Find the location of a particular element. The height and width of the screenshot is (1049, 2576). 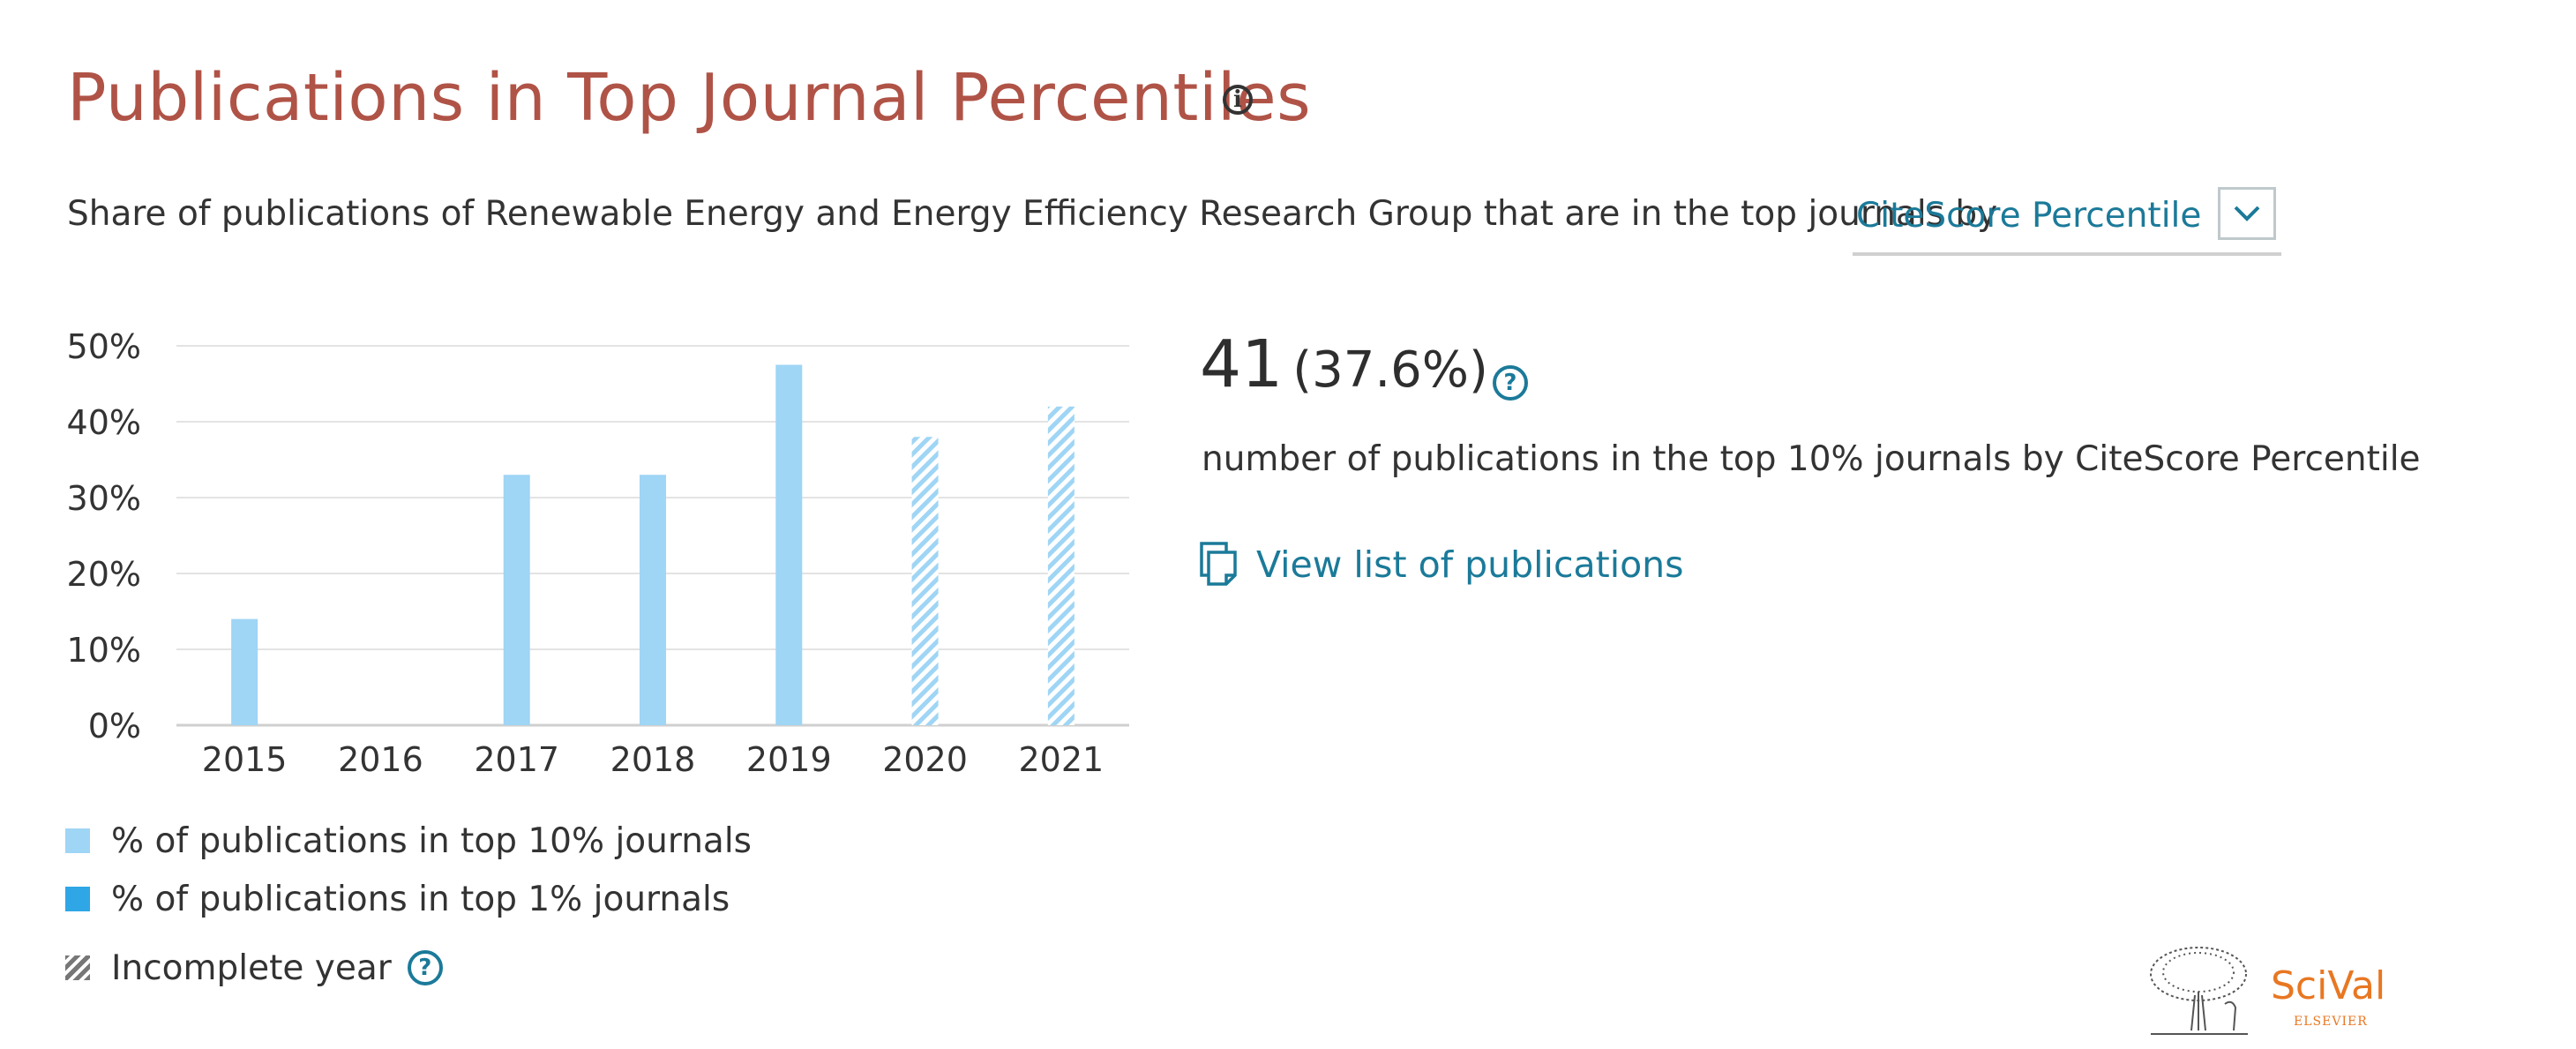

y-tick-label: 0% is located at coordinates (115, 726).